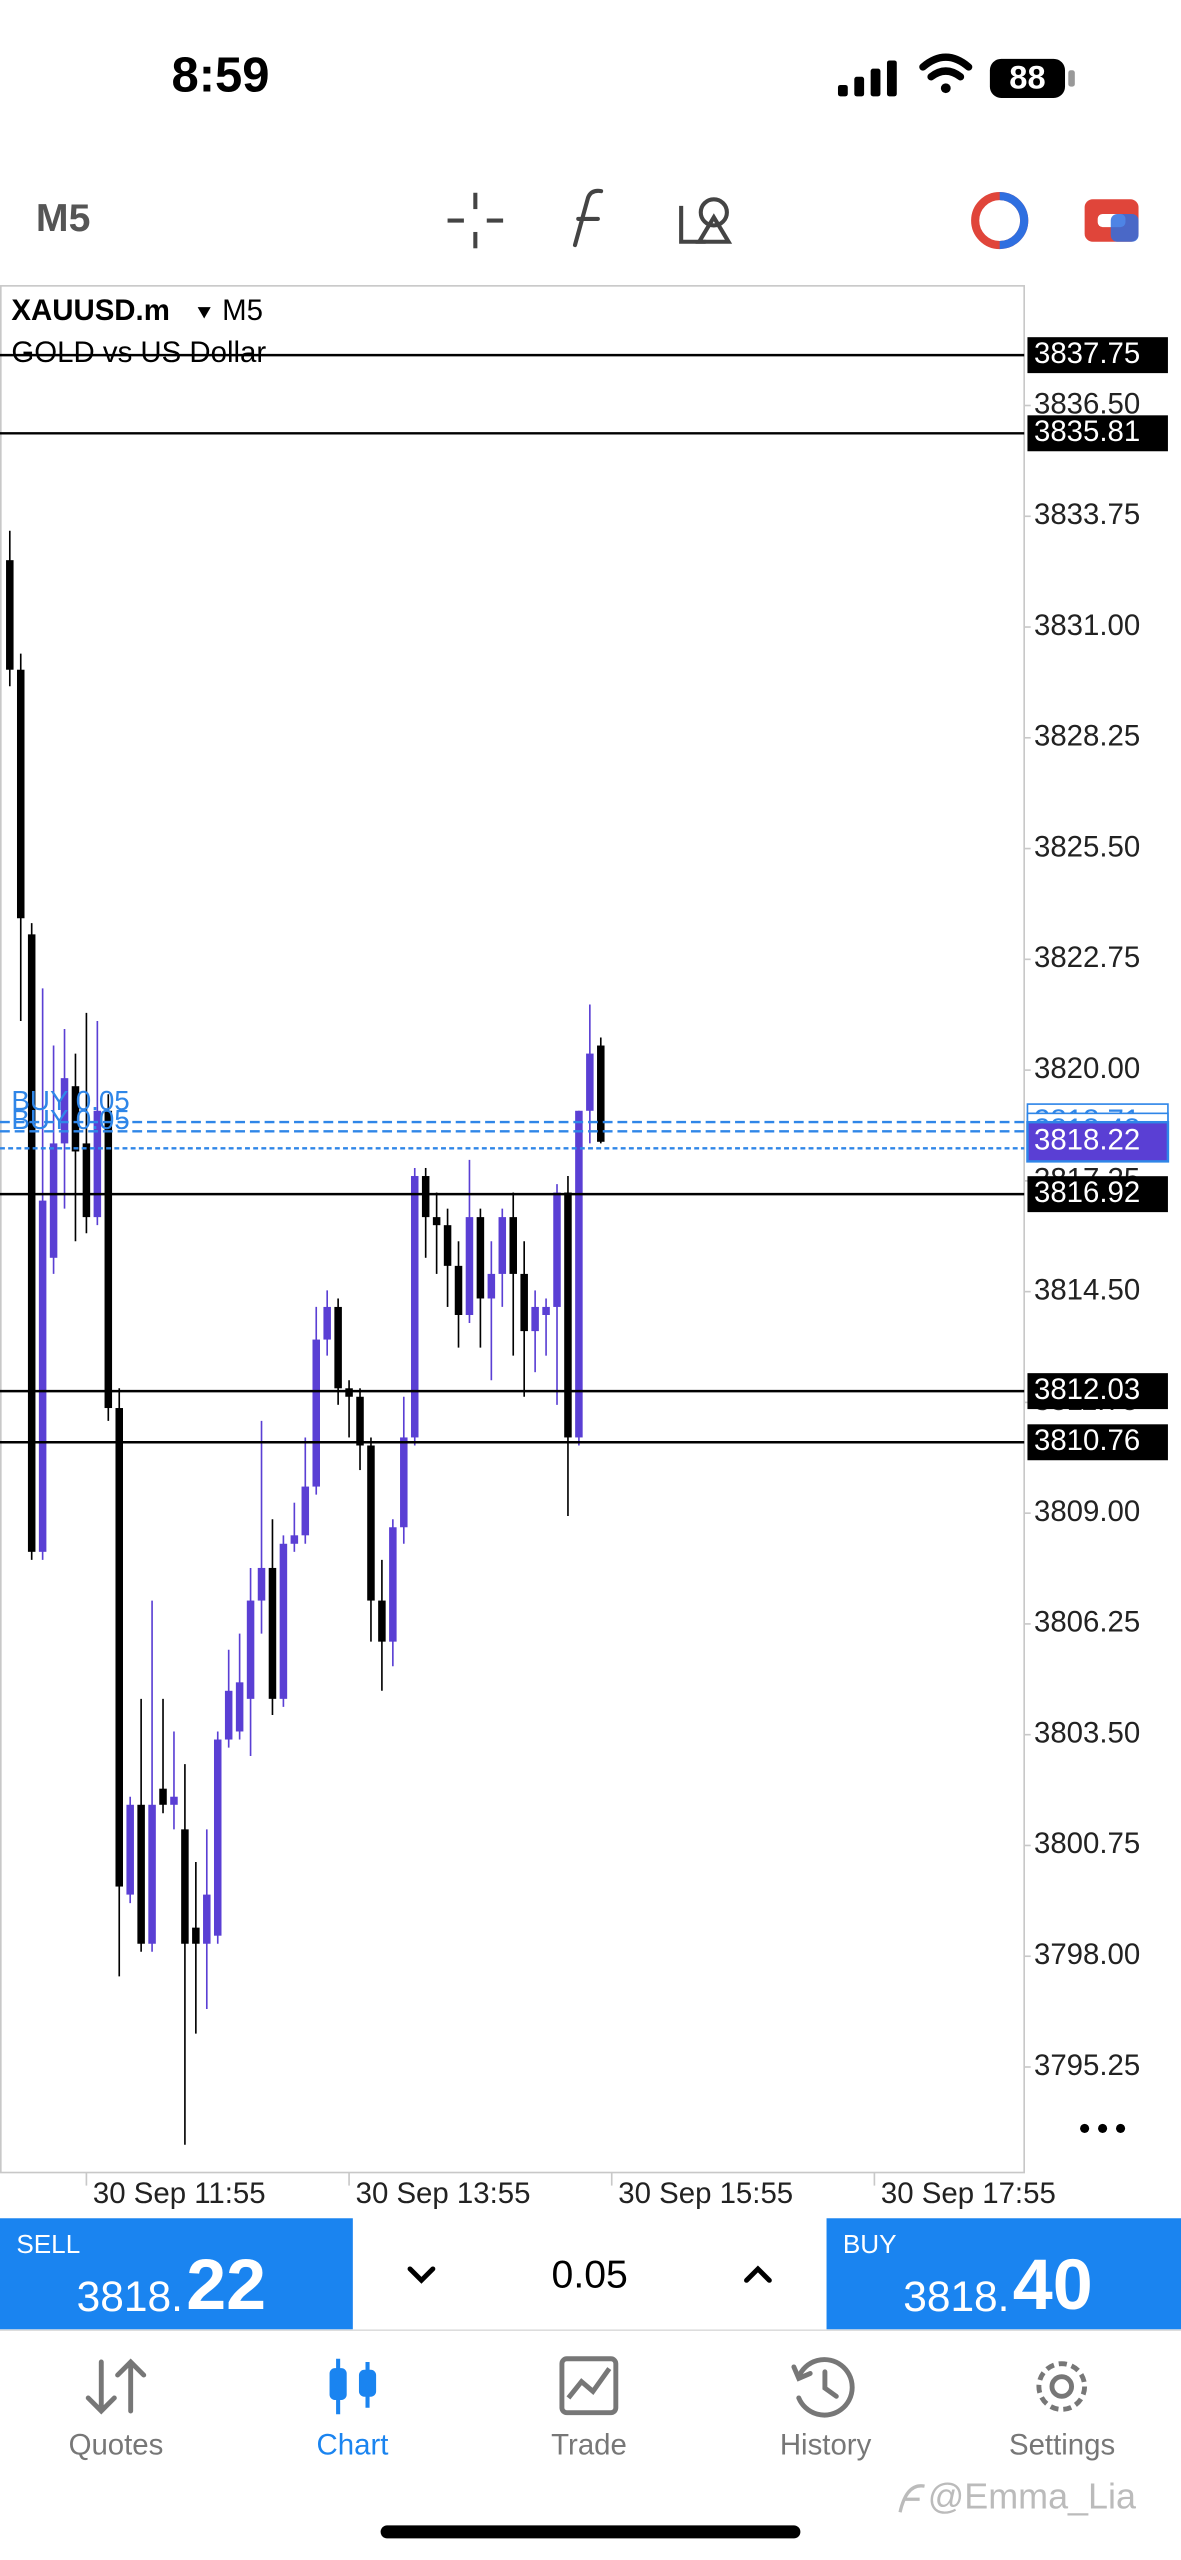 This screenshot has width=1181, height=2560. I want to click on sell-price-big: 22, so click(226, 2285).